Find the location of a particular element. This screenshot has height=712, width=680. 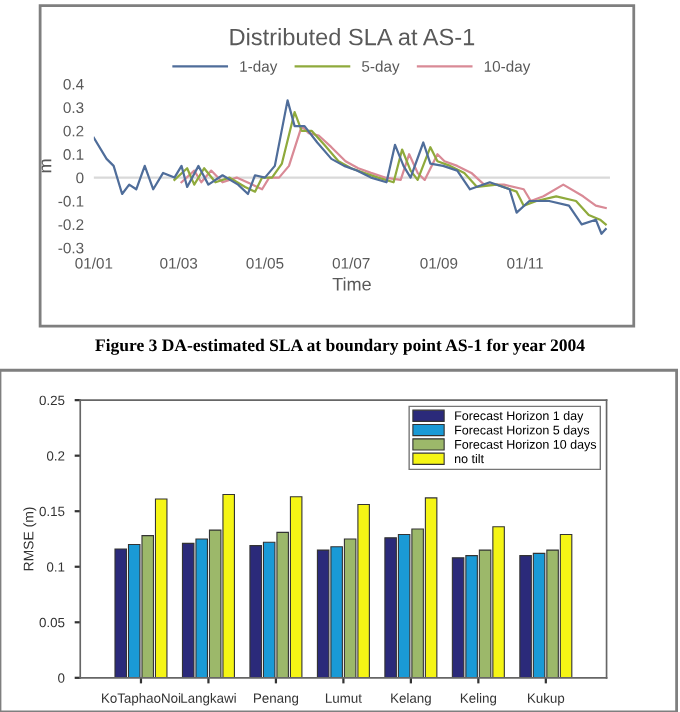

chart-title: Distributed SLA at AS-1 is located at coordinates (352, 37).